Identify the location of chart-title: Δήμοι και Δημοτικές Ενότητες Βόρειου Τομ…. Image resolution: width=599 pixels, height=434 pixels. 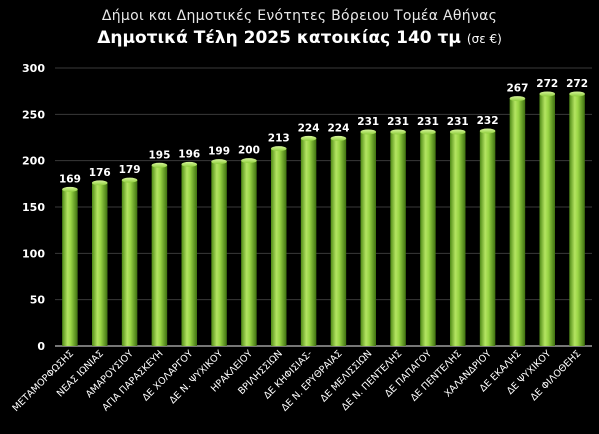
(299, 16).